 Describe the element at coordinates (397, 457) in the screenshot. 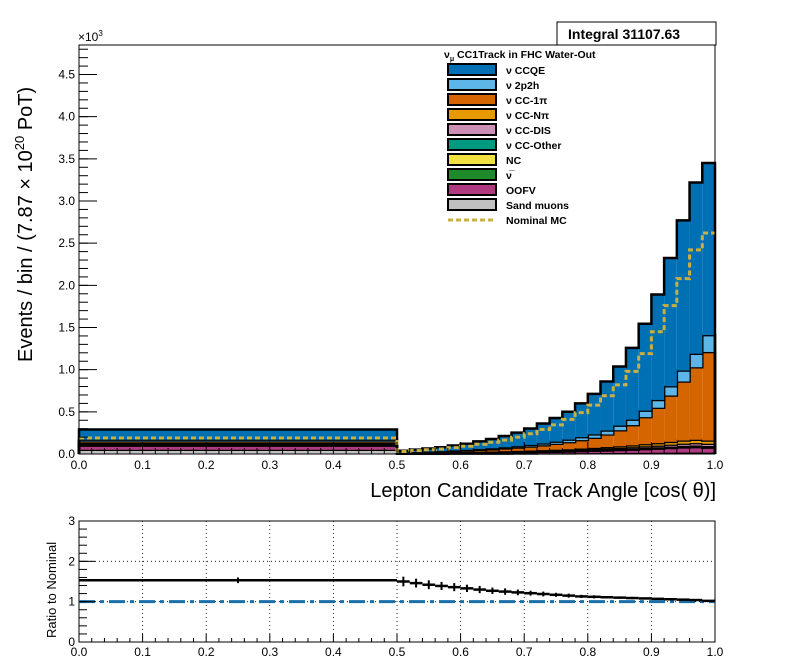

I see `x-axis-ticks: 0.0 0.1 0.2 0.3 0.4 0.5 0.6 0.7 0.8 0.9 1.0` at that location.